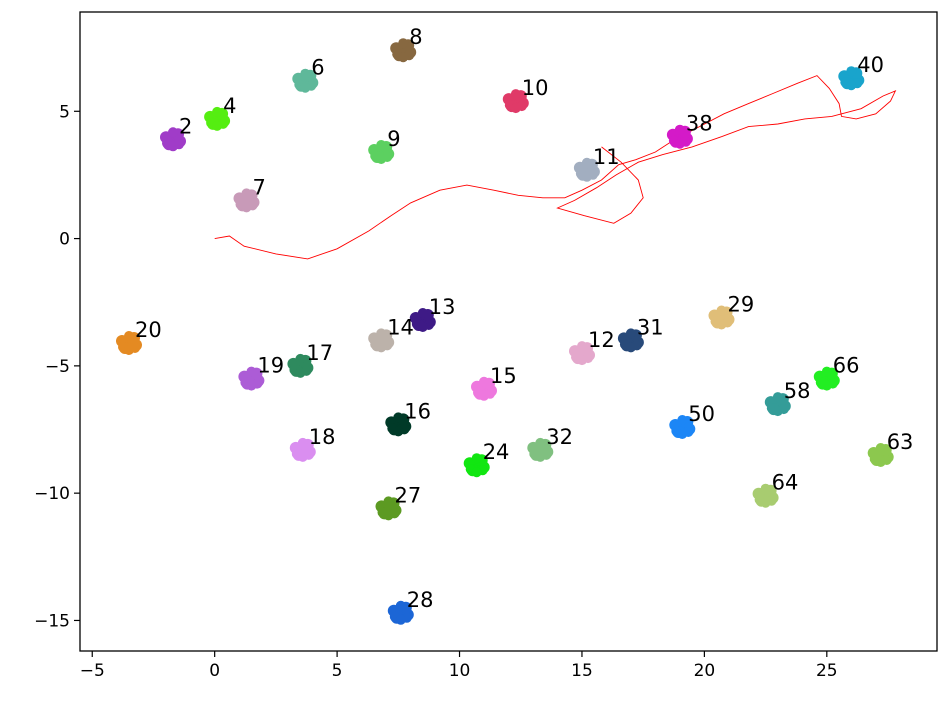  I want to click on cluster-label-40: 40, so click(870, 65).